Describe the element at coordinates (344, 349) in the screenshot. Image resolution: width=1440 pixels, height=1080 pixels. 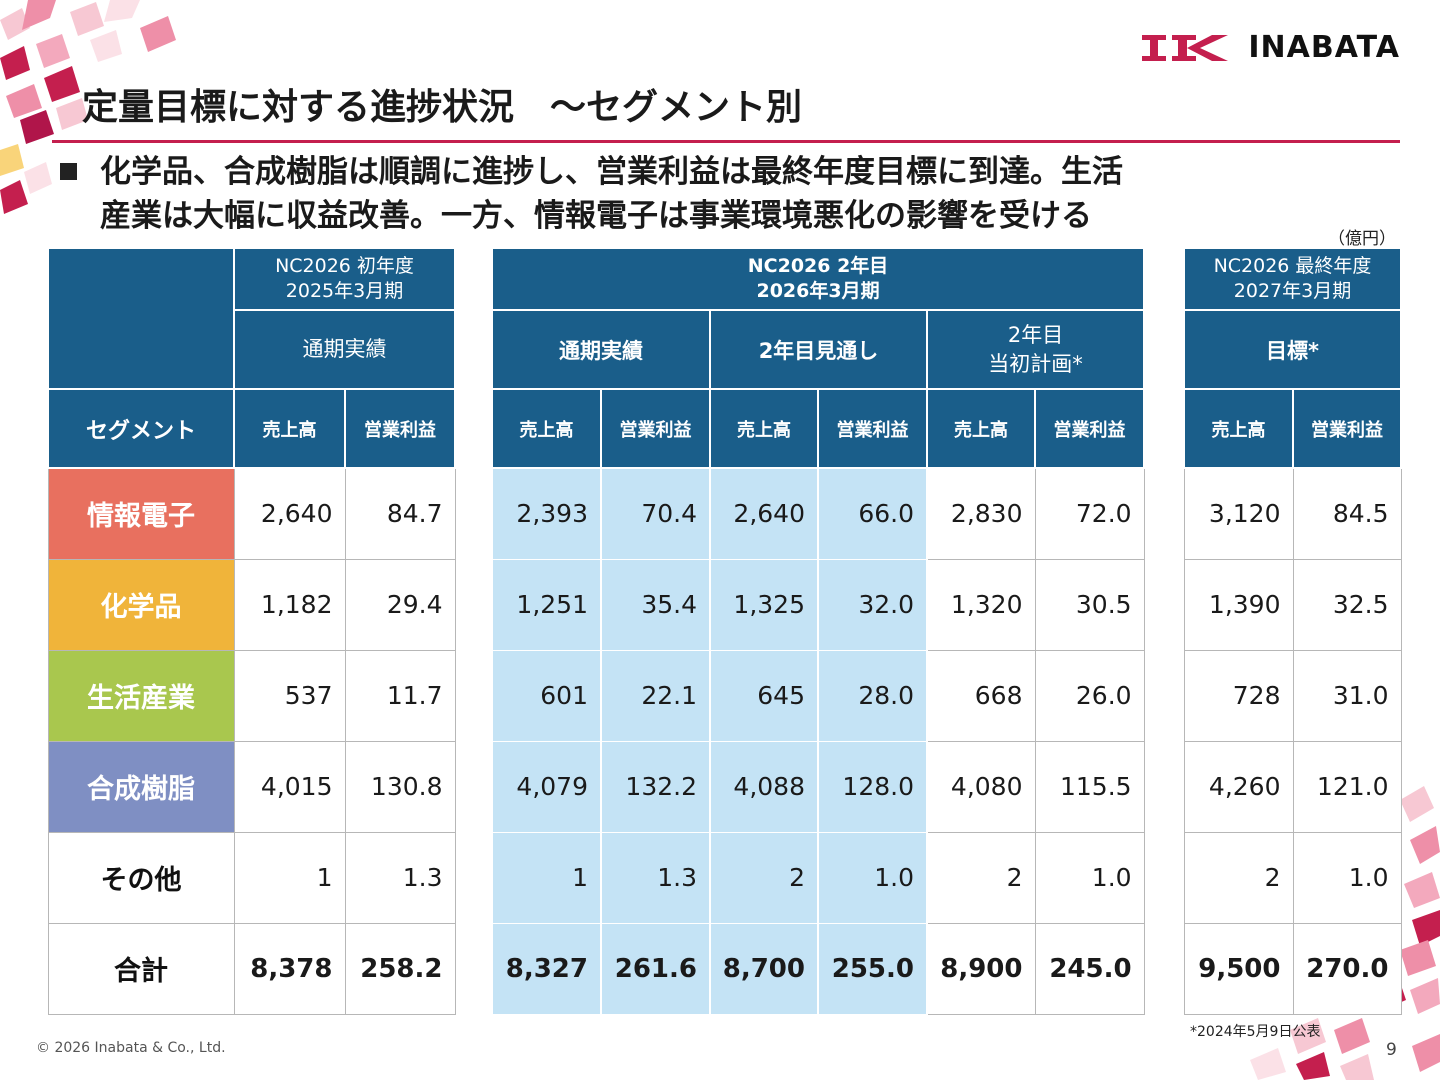
I see `header-fy2025-actual: 通期実績` at that location.